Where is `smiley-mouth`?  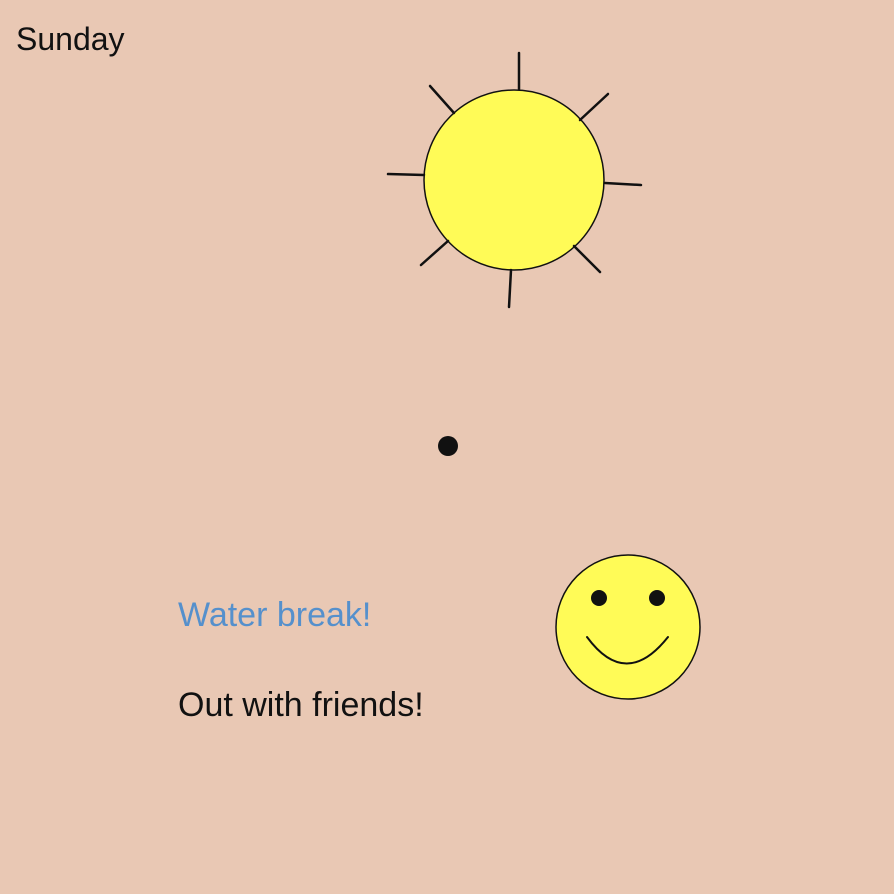
smiley-mouth is located at coordinates (627, 650).